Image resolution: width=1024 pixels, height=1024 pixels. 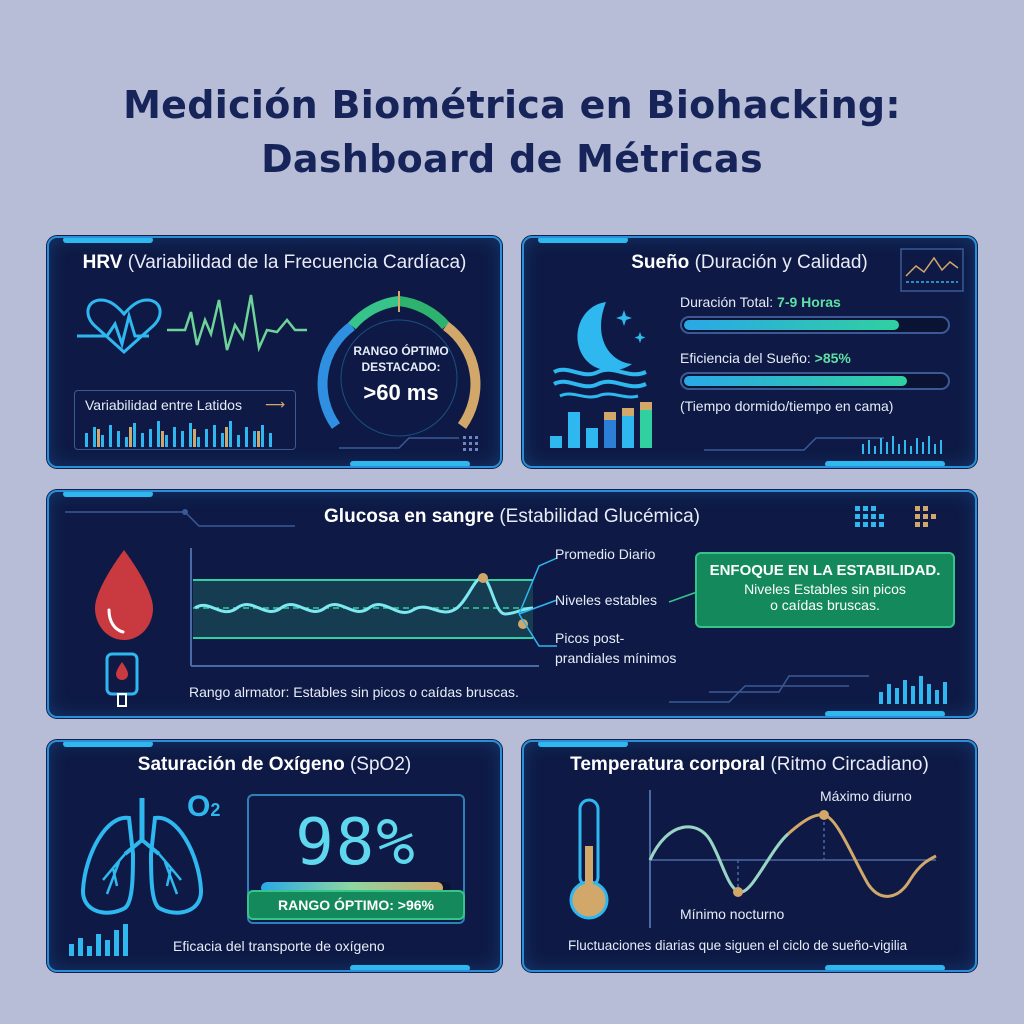 What do you see at coordinates (512, 105) in the screenshot?
I see `title-line-1: Medición Biométrica en Biohacking:` at bounding box center [512, 105].